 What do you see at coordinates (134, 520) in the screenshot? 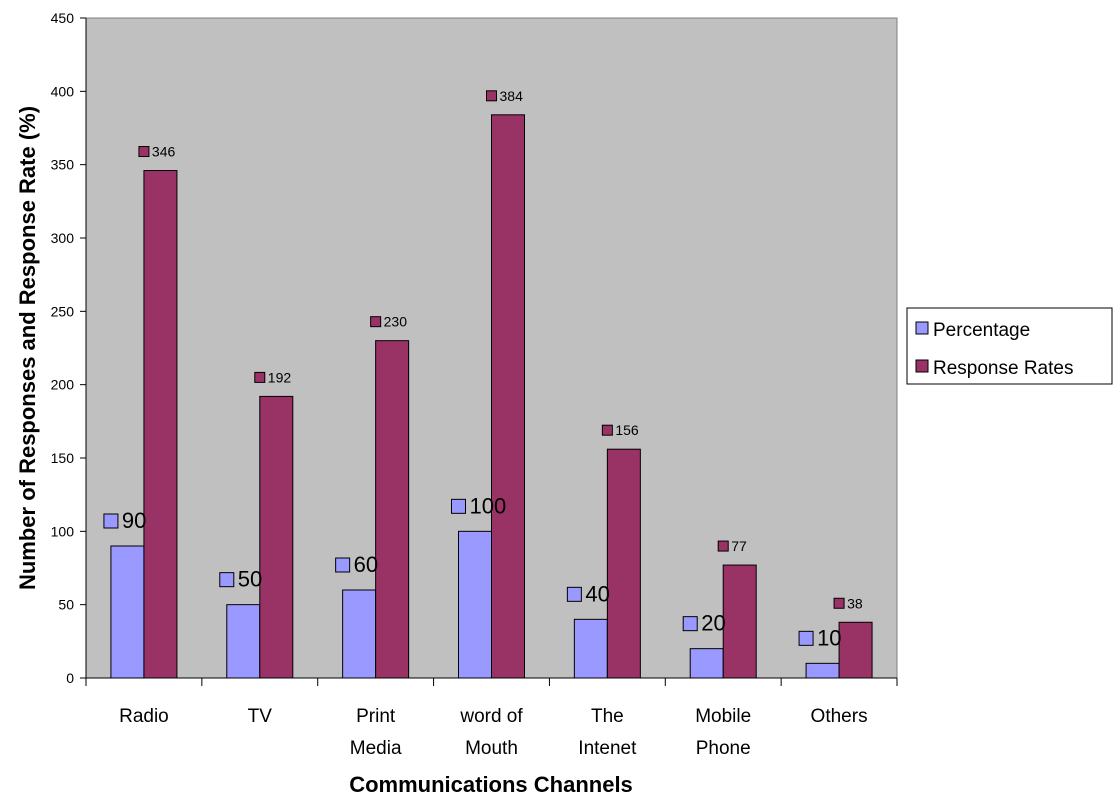
I see `data-label-percentage: 90` at bounding box center [134, 520].